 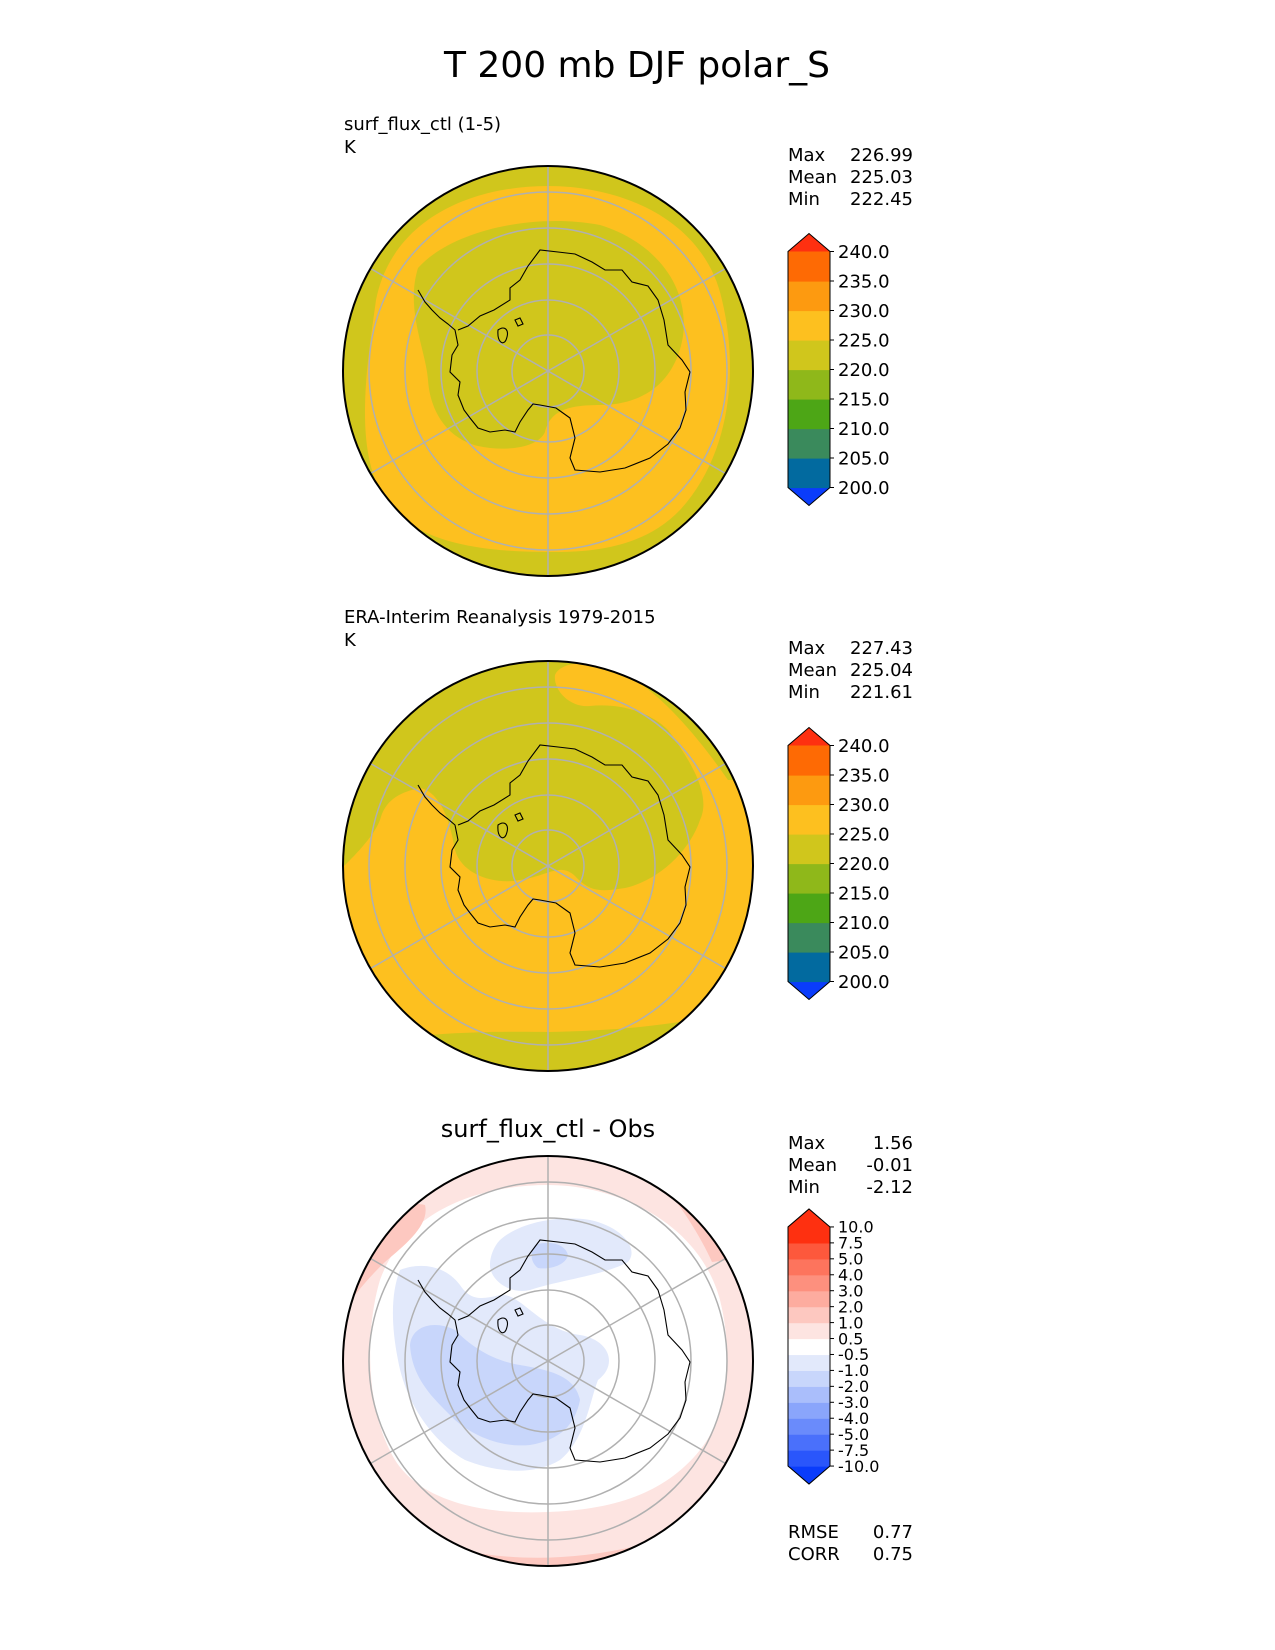 What do you see at coordinates (350, 640) in the screenshot?
I see `panel-obs-units: K` at bounding box center [350, 640].